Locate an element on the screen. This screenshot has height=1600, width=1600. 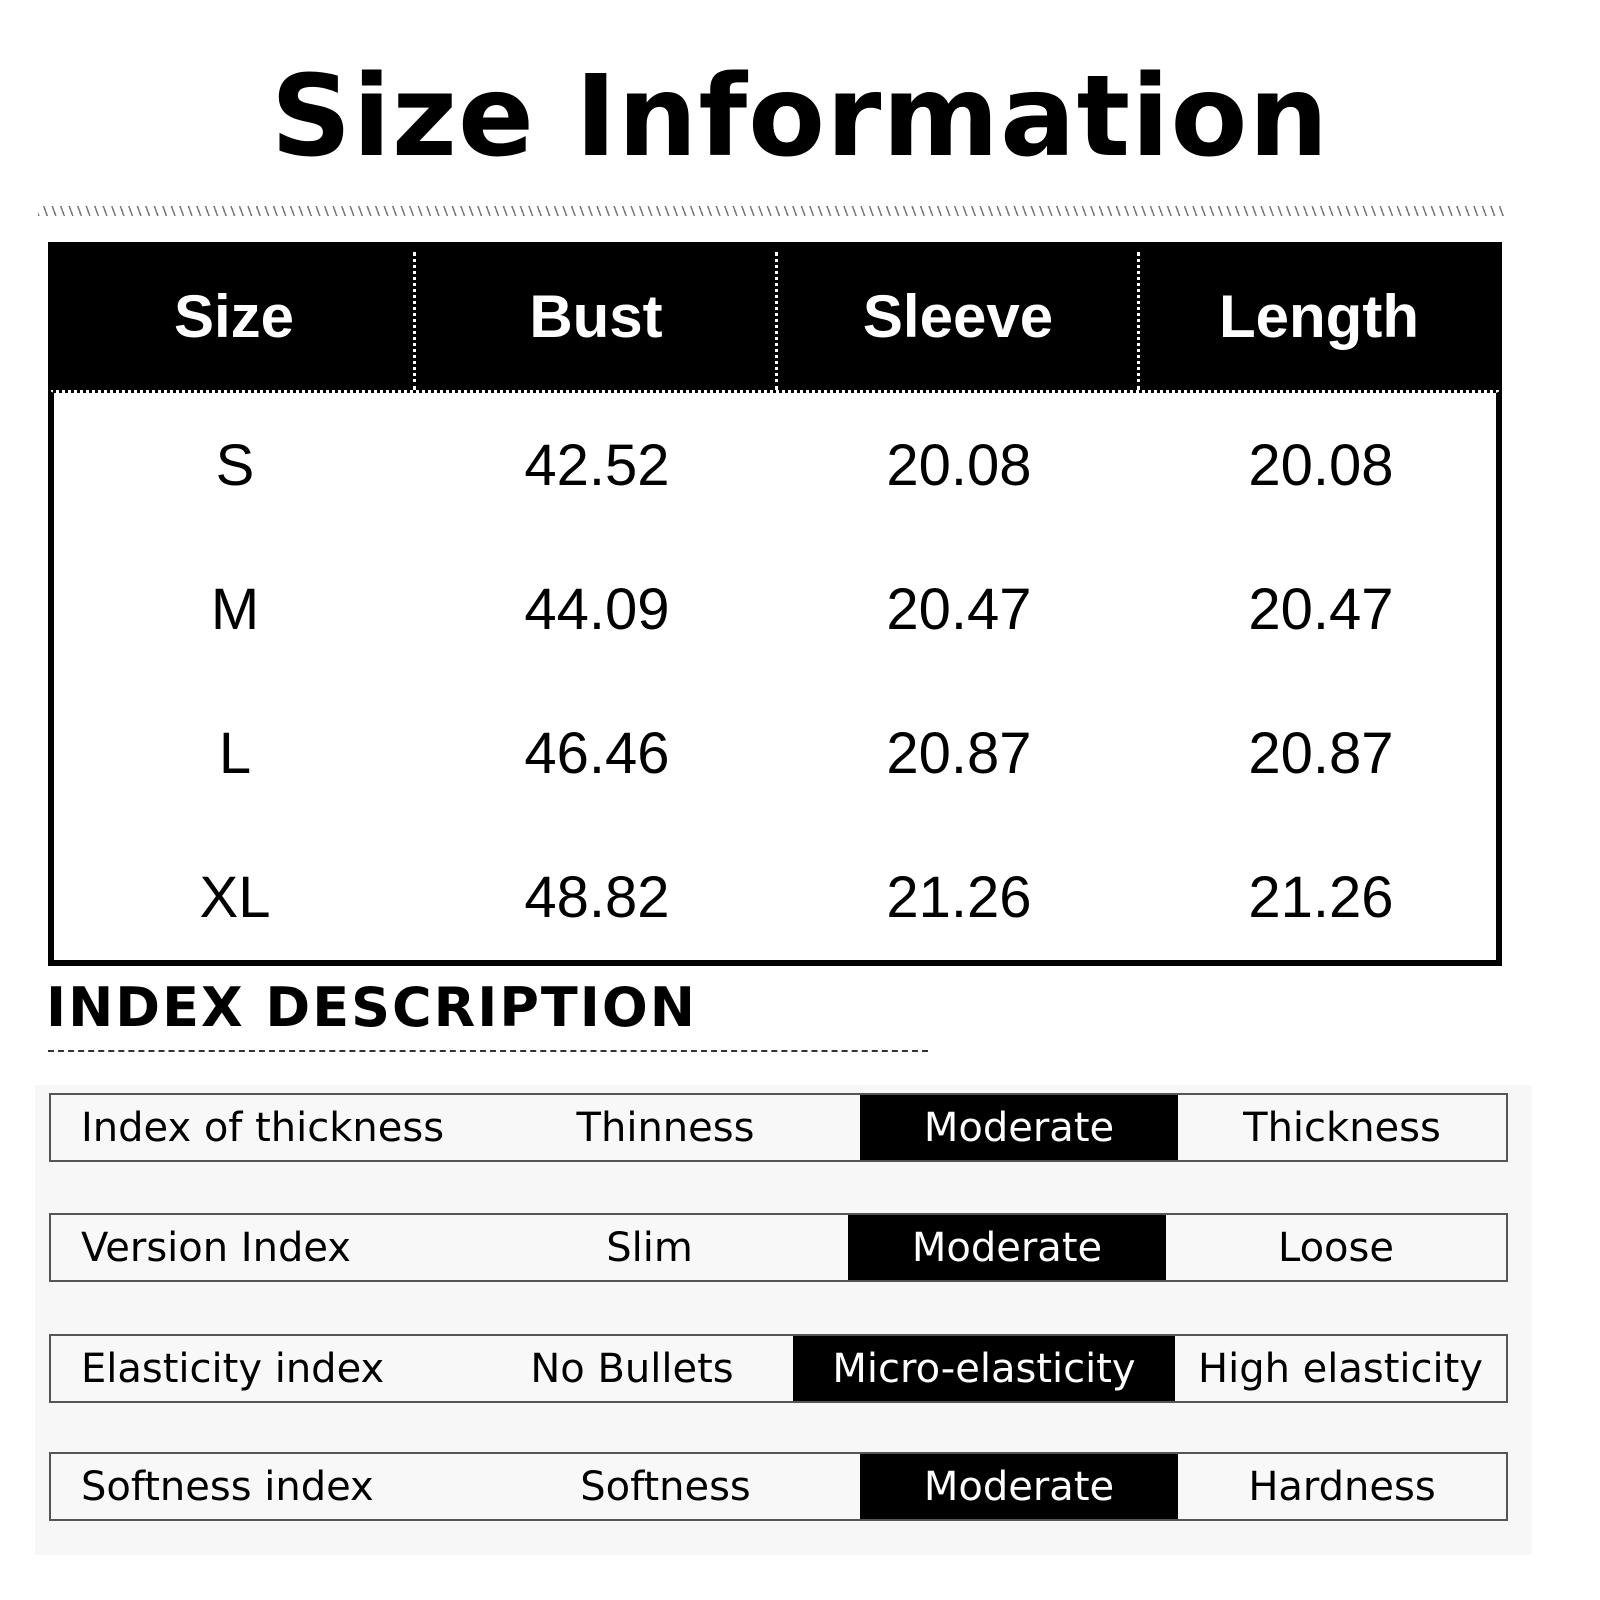
cell-sleeve: 20.87 is located at coordinates (959, 753).